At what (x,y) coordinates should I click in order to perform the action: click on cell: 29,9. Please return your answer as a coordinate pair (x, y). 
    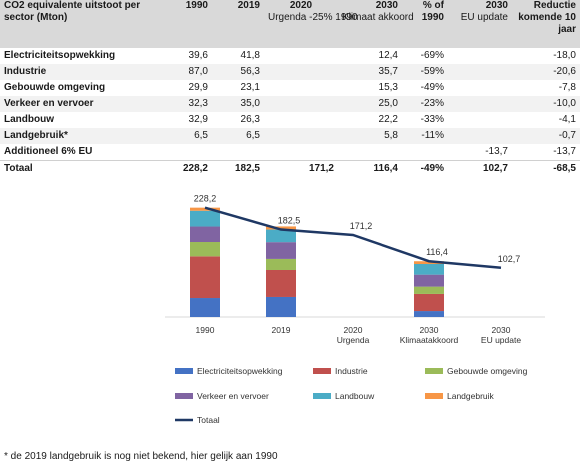
    Looking at the image, I should click on (198, 87).